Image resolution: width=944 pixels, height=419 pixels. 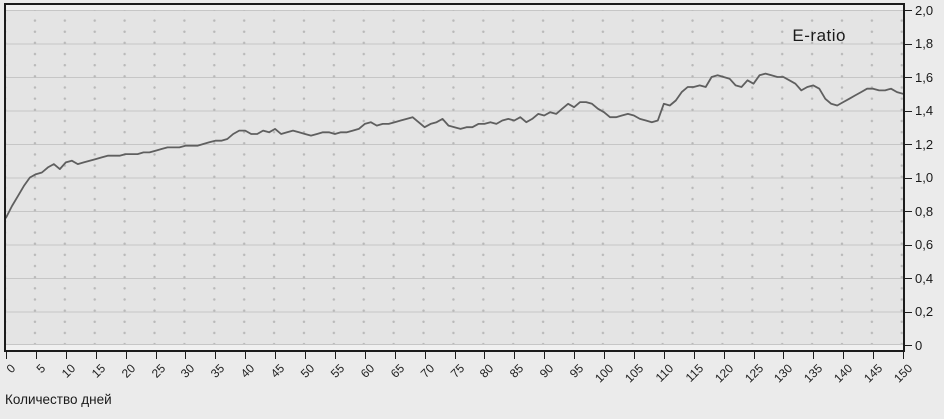 What do you see at coordinates (924, 144) in the screenshot?
I see `y-tick-label: 1,2` at bounding box center [924, 144].